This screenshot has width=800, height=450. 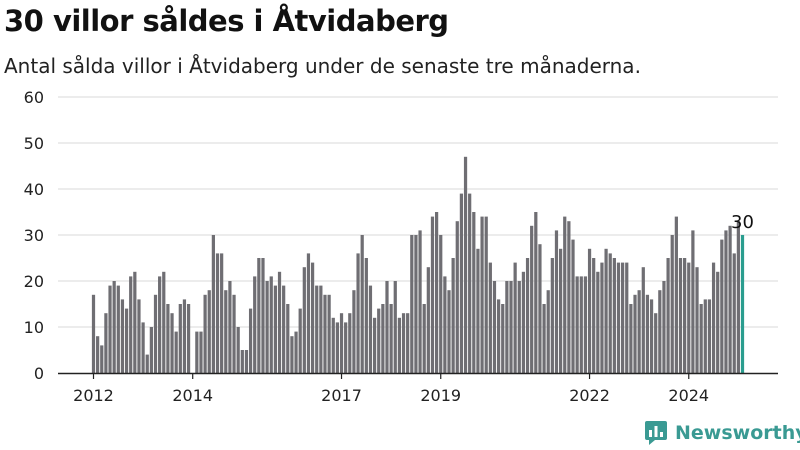 I want to click on newsworthy-logo-icon, so click(x=656, y=433).